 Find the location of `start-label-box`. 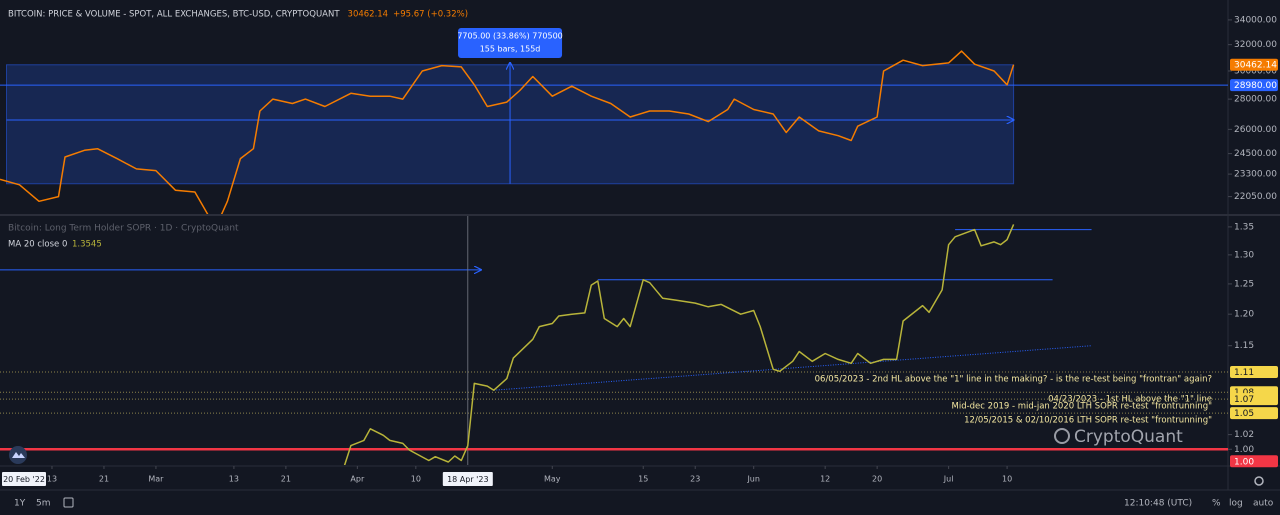

start-label-box is located at coordinates (24, 479).